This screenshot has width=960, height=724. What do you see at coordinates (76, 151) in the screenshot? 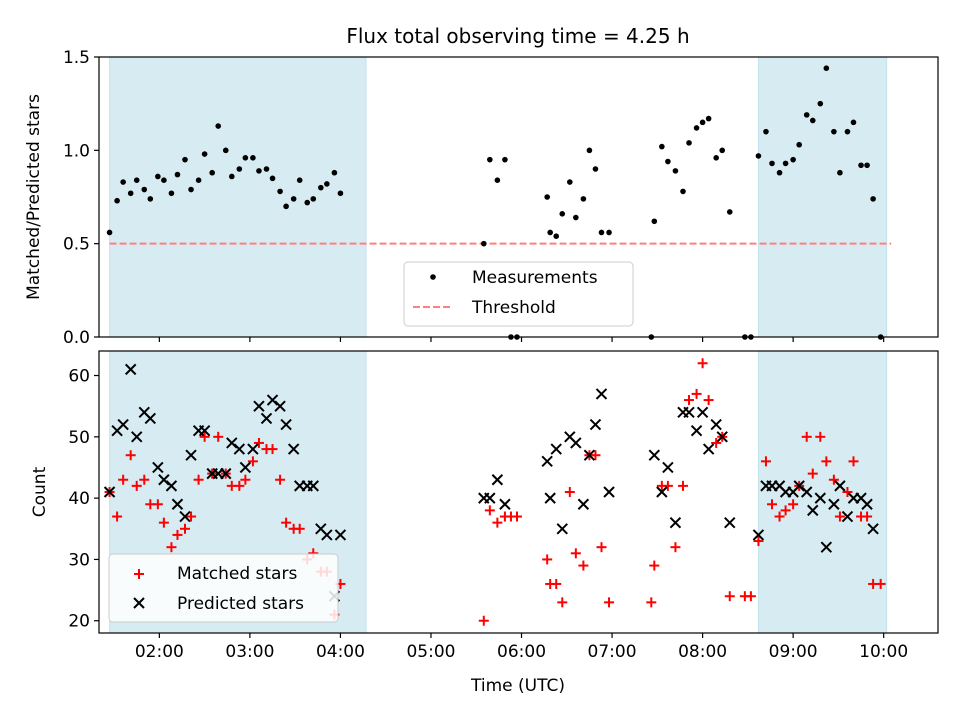
I see `y-tick-label-3: 1.0` at bounding box center [76, 151].